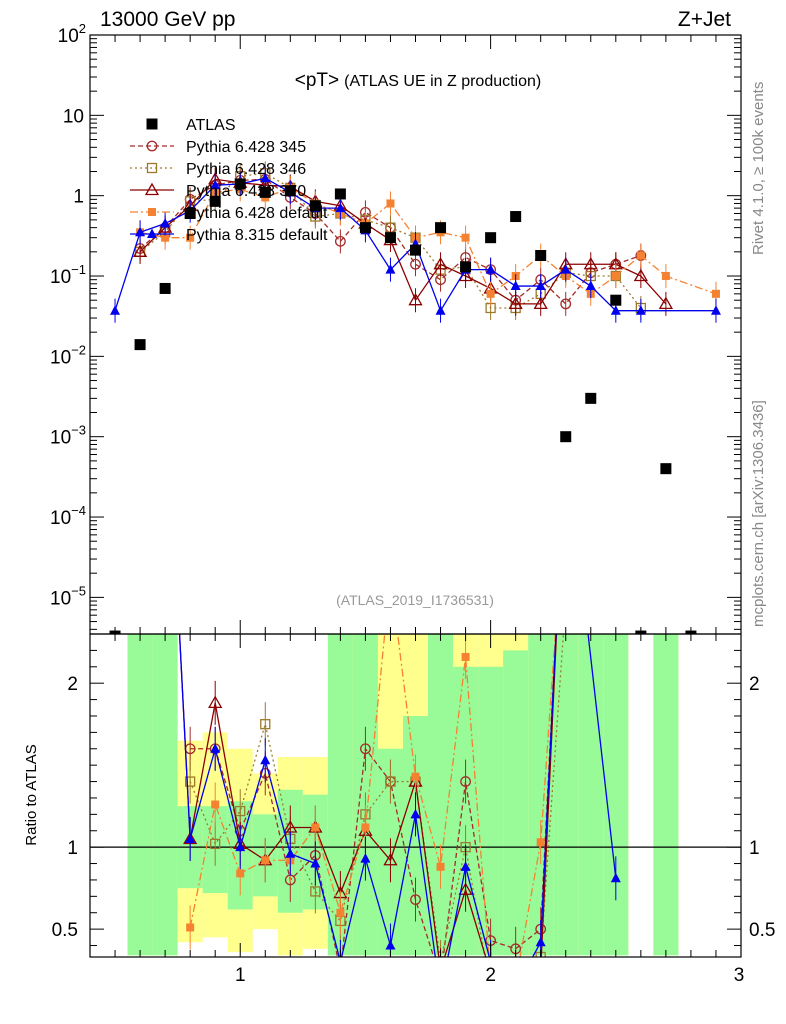 This screenshot has width=786, height=1024. Describe the element at coordinates (246, 147) in the screenshot. I see `legend-label-1: Pythia 6.428 345` at that location.